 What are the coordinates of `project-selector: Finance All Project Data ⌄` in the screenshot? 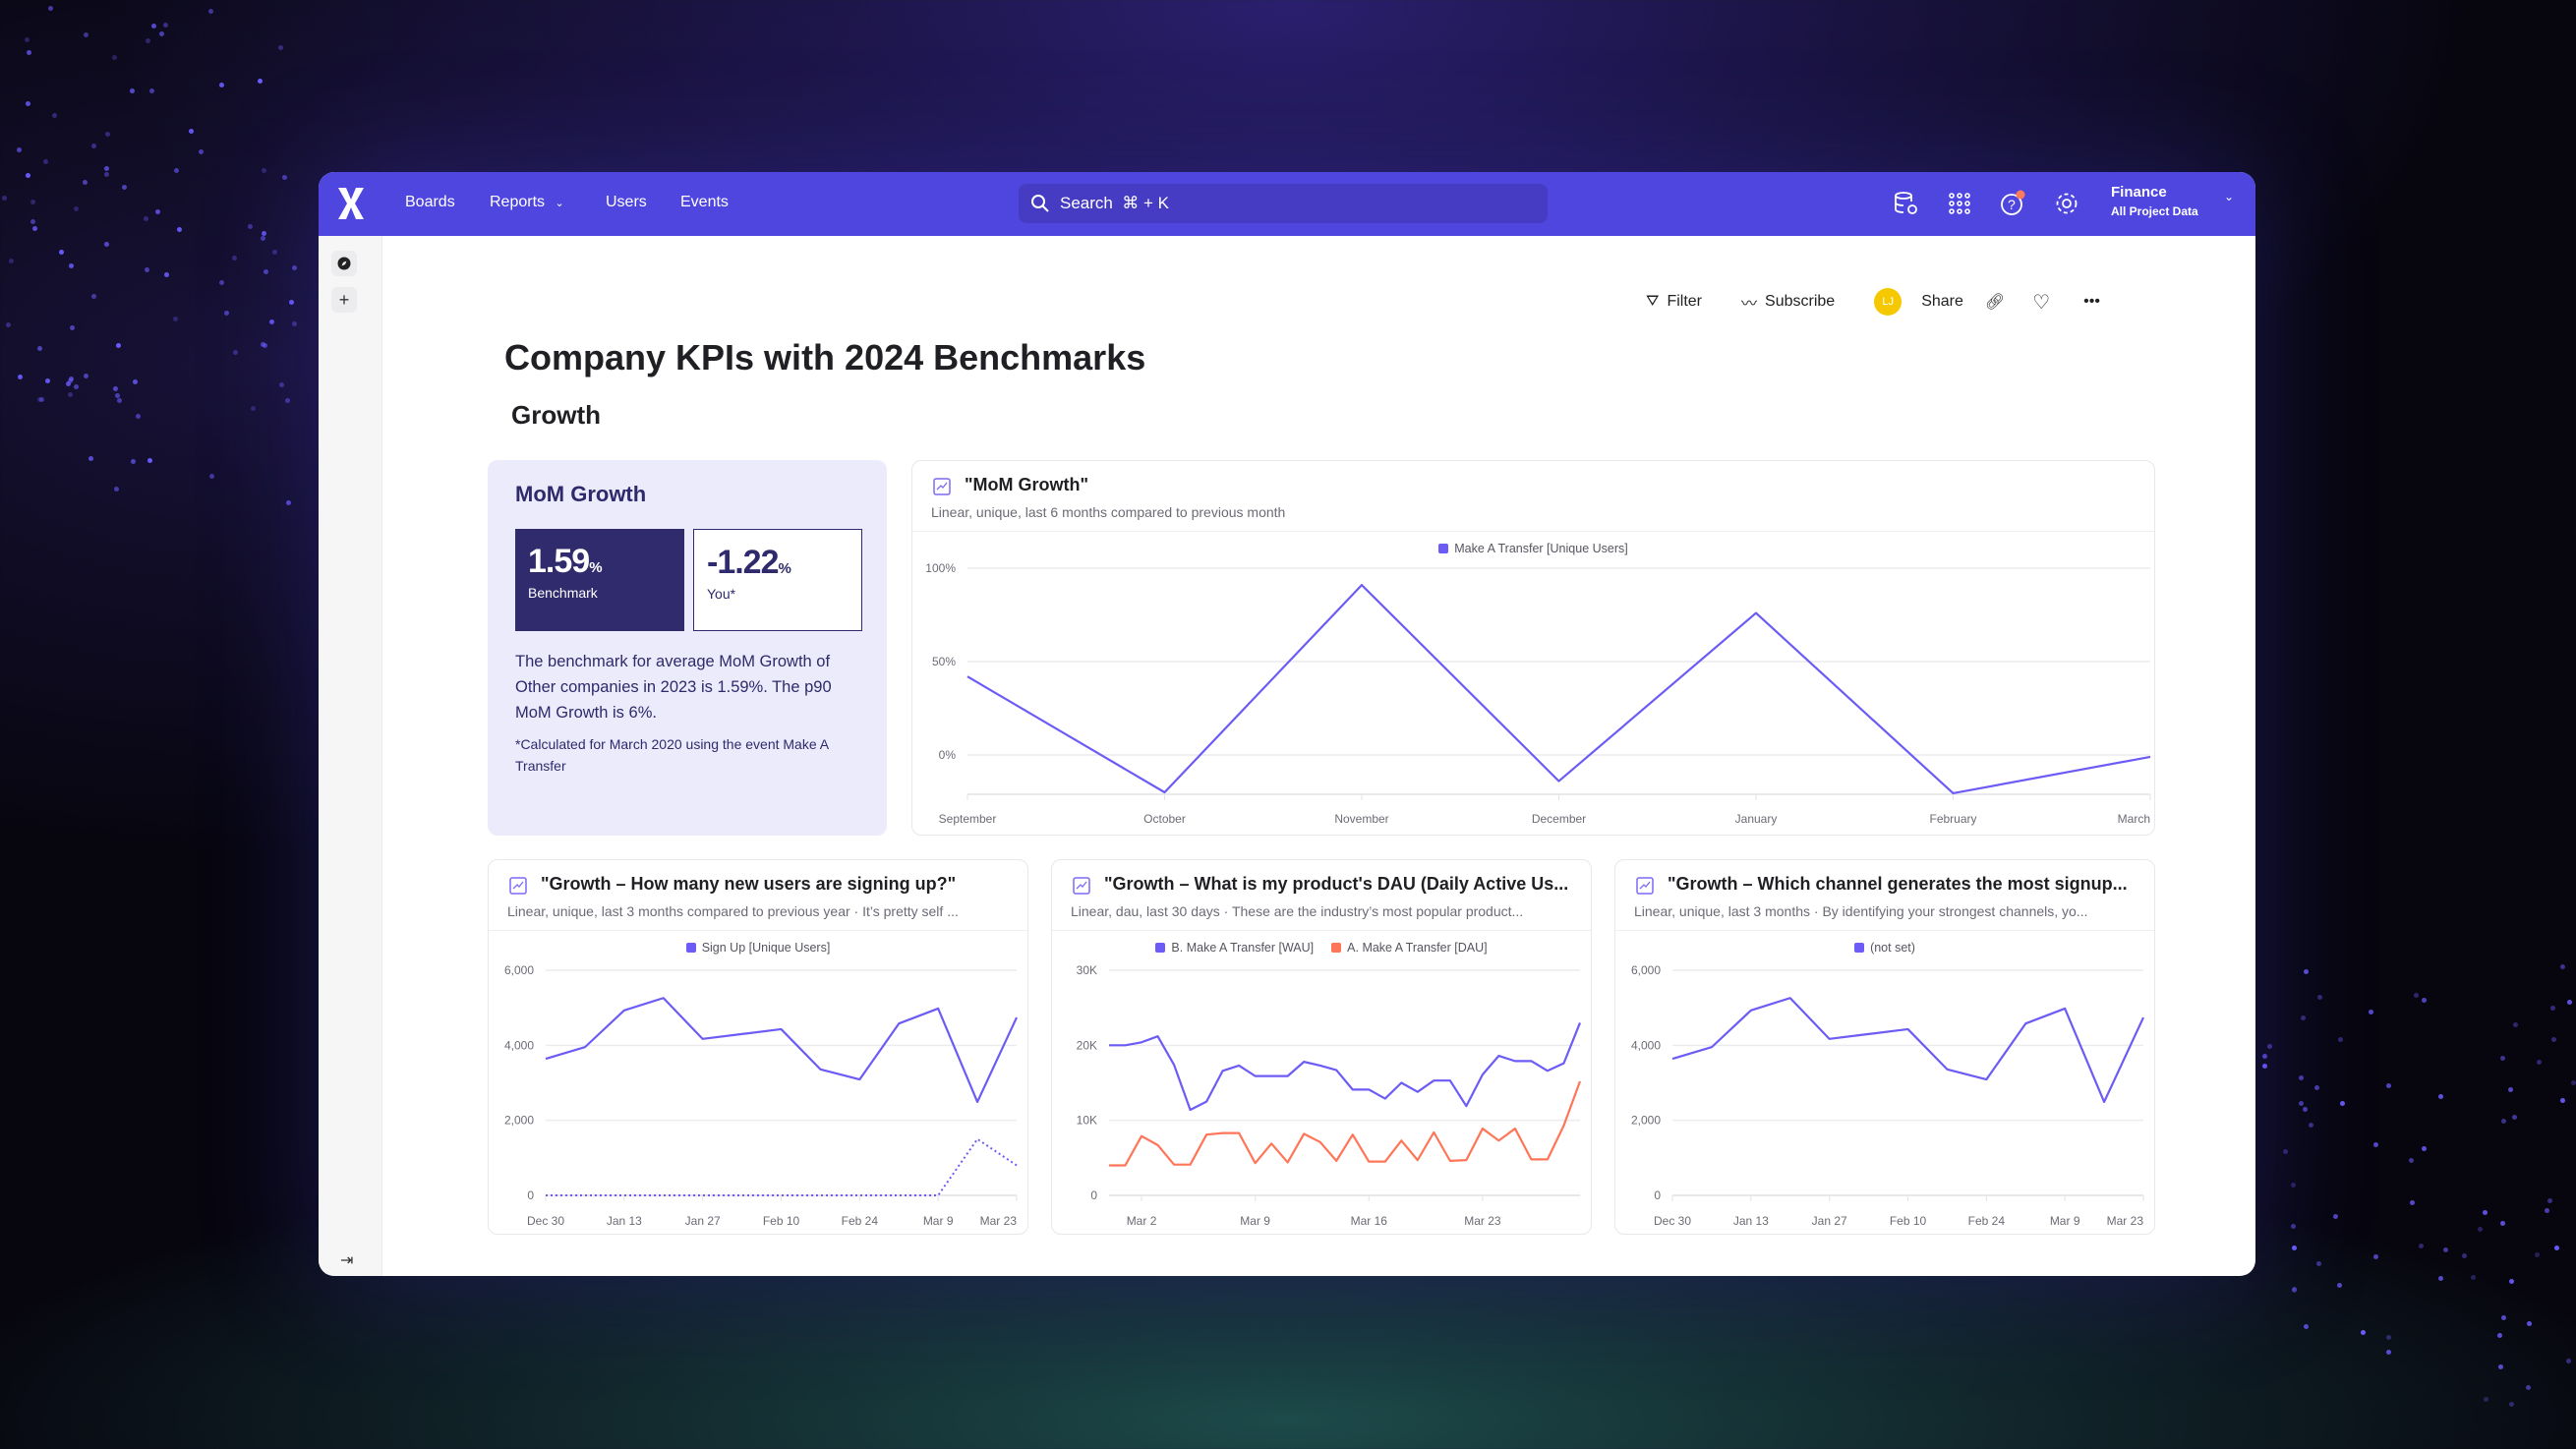 It's located at (2172, 201).